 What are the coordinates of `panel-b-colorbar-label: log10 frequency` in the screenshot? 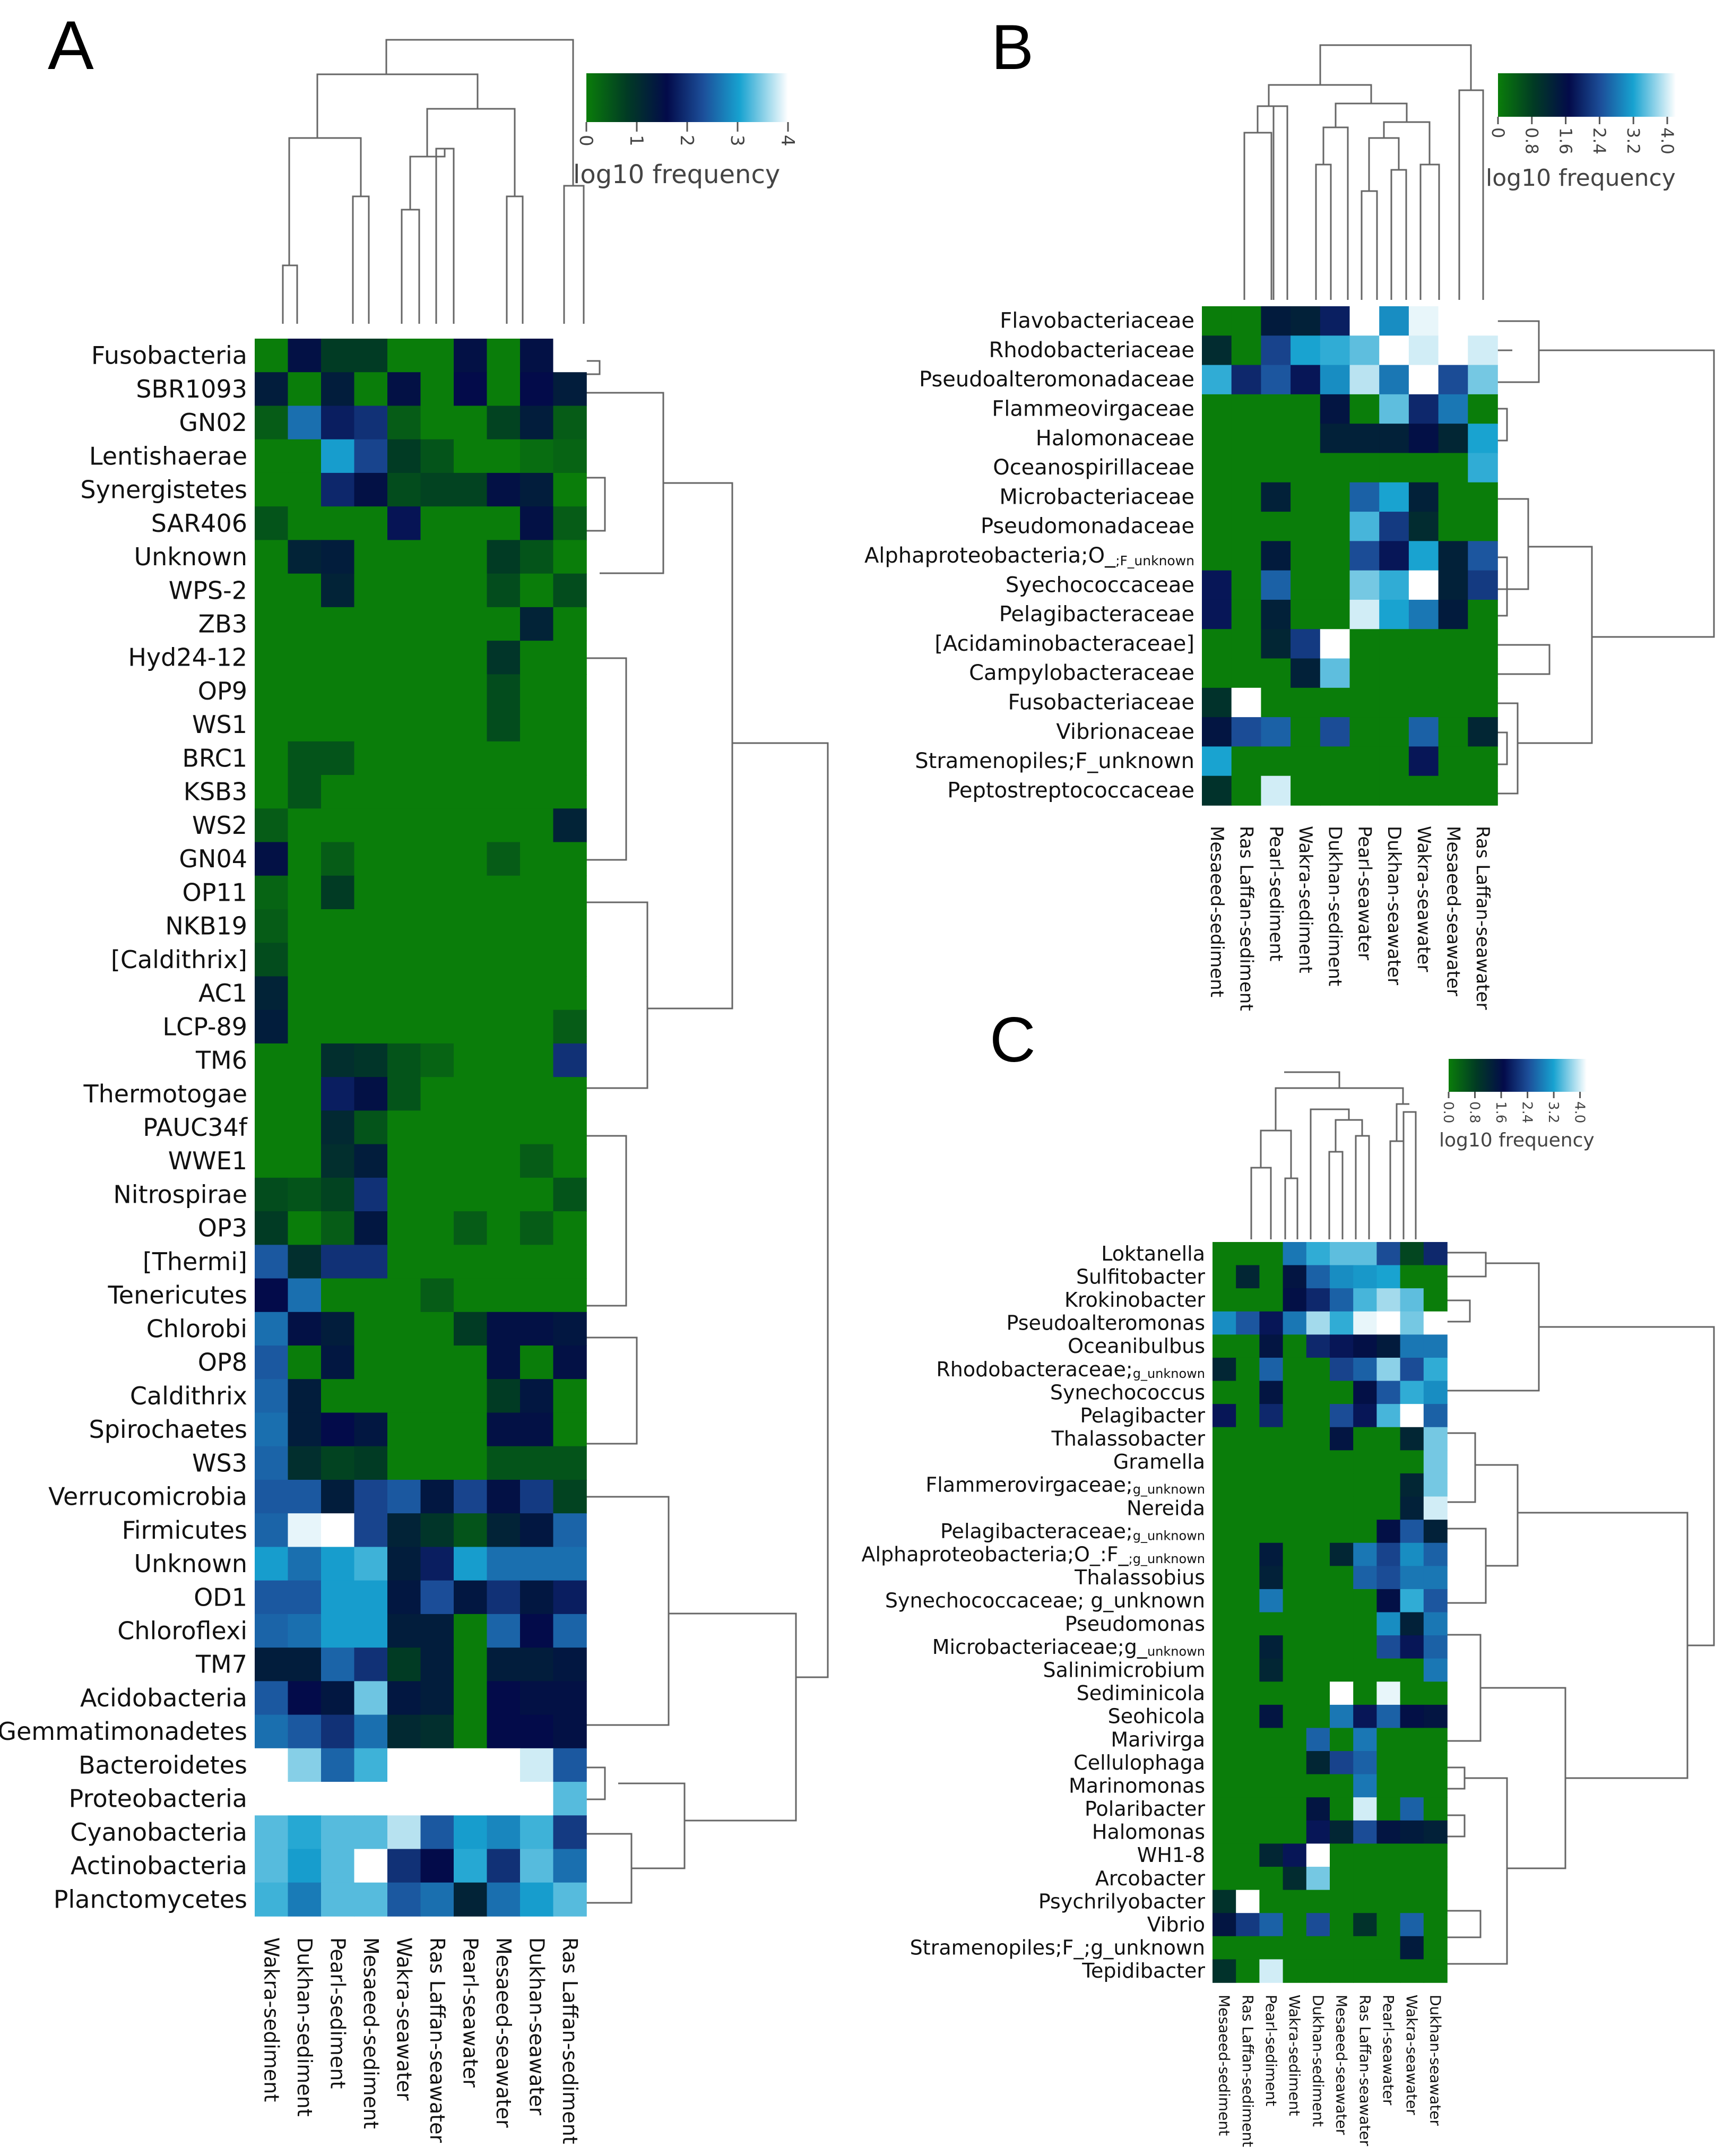 It's located at (1581, 178).